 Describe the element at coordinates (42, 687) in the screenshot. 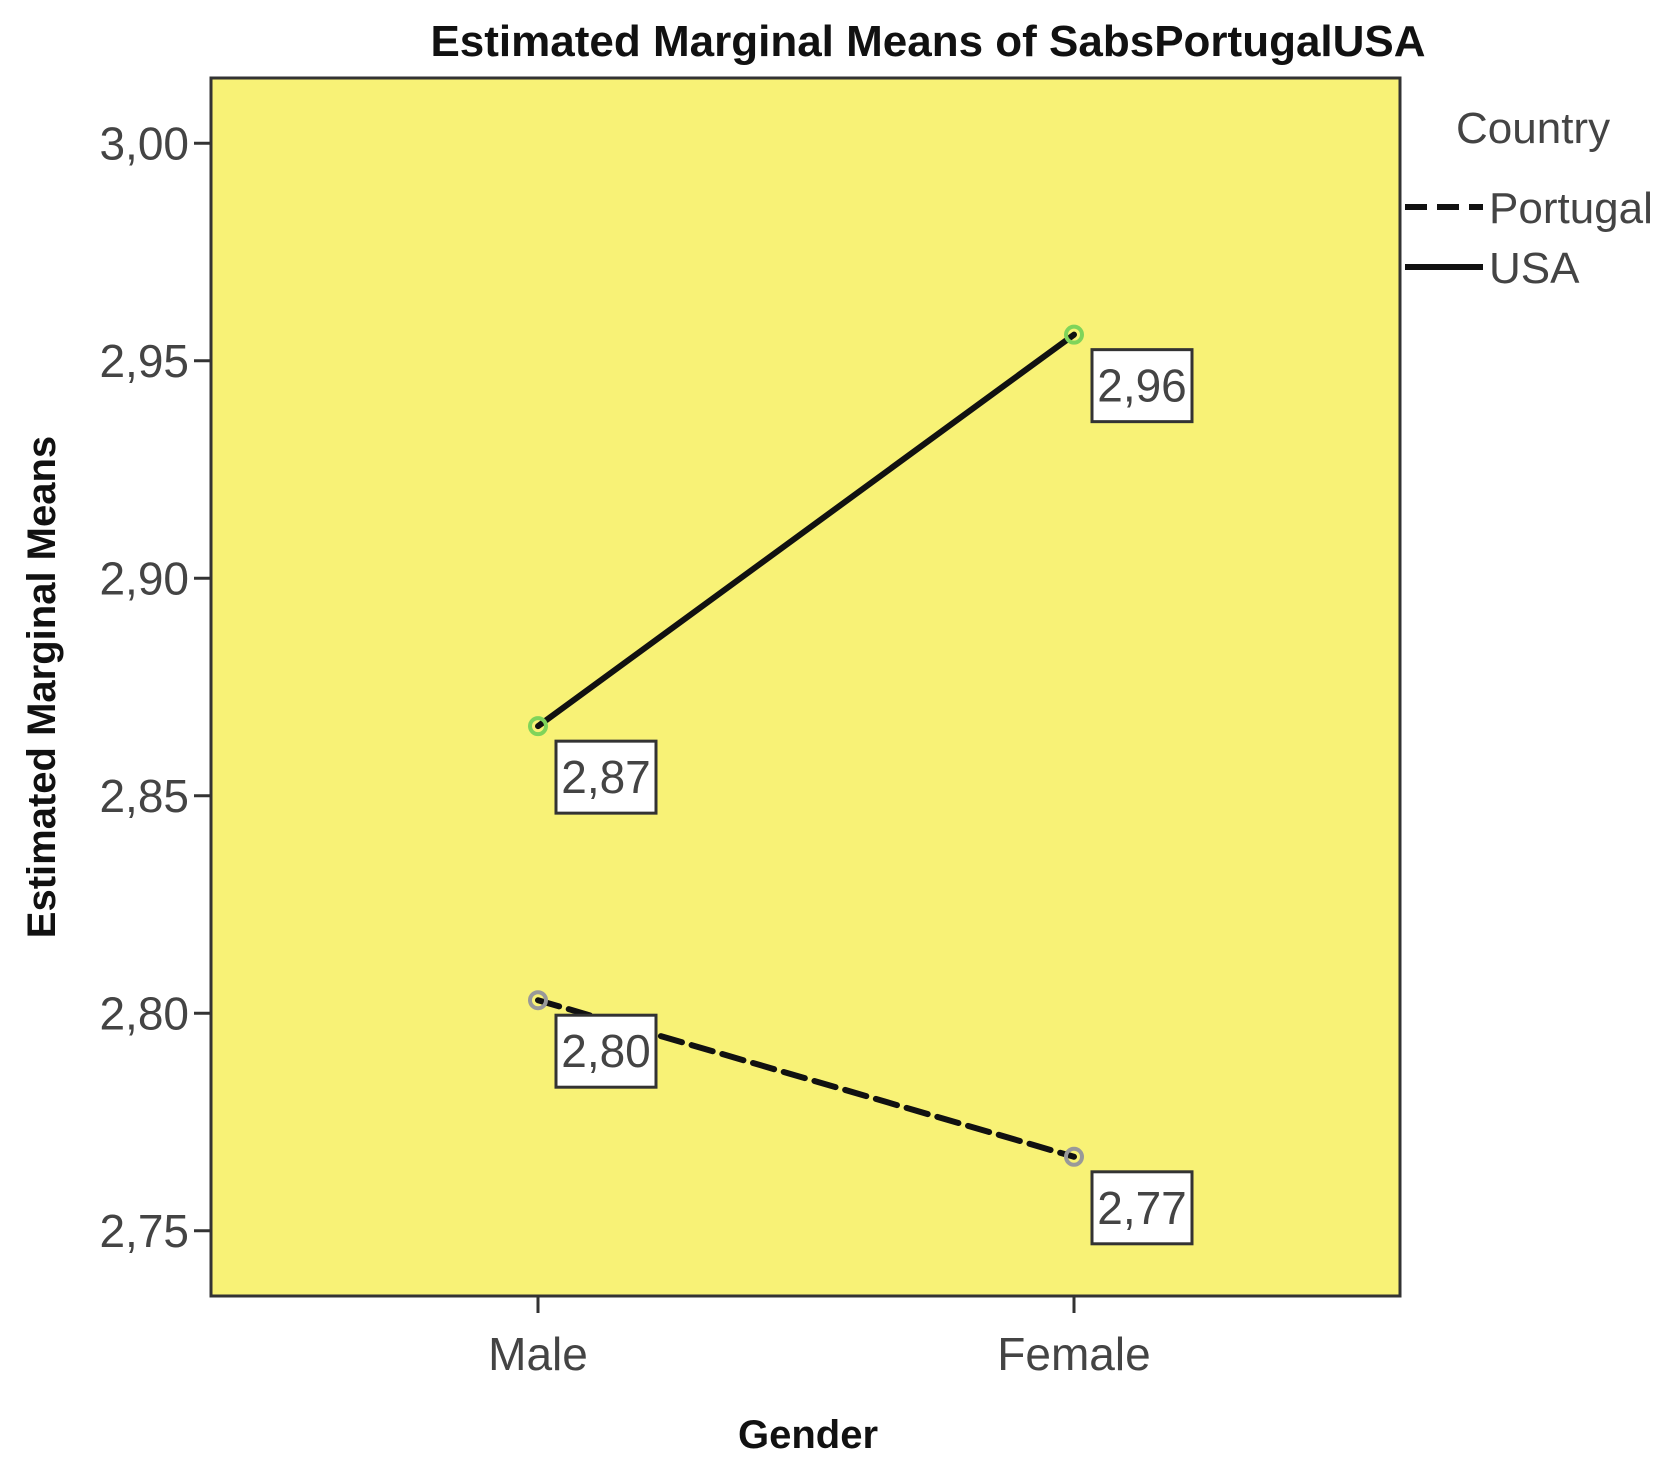

I see `y-axis-title: Estimated Marginal Means` at that location.